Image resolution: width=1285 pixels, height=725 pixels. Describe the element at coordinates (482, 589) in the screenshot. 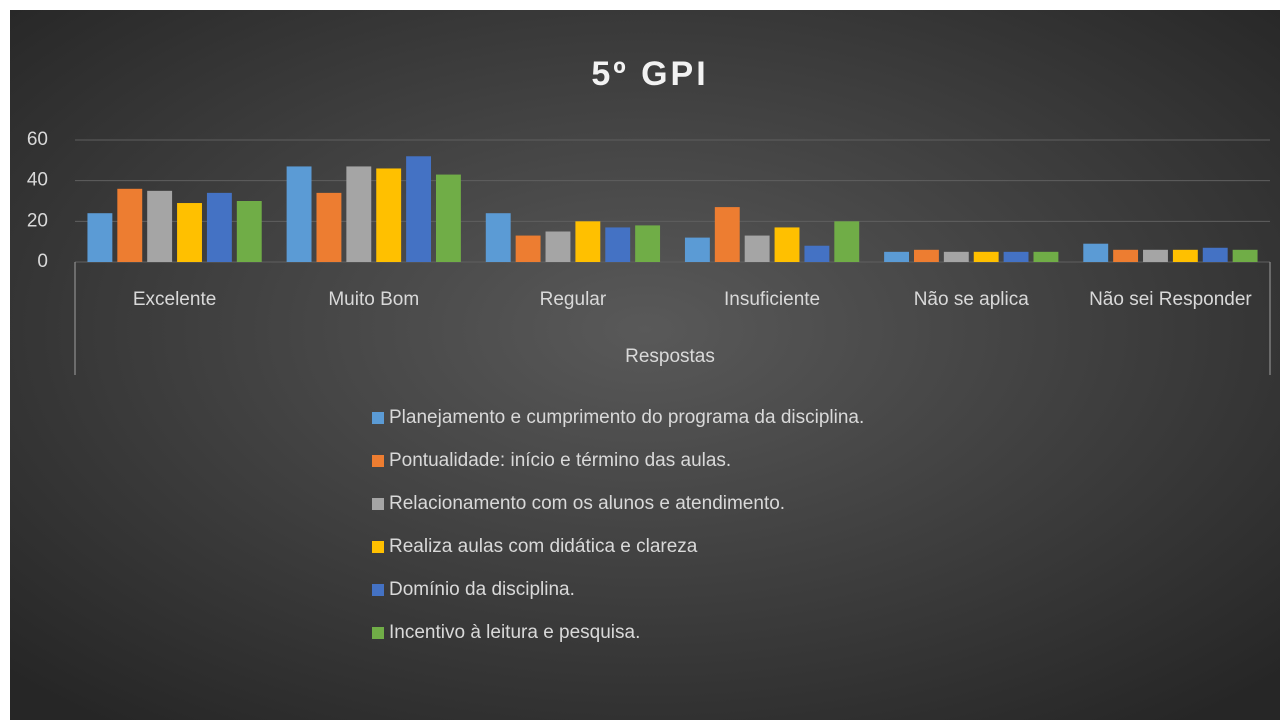

I see `legend-label: Domínio da disciplina.` at that location.